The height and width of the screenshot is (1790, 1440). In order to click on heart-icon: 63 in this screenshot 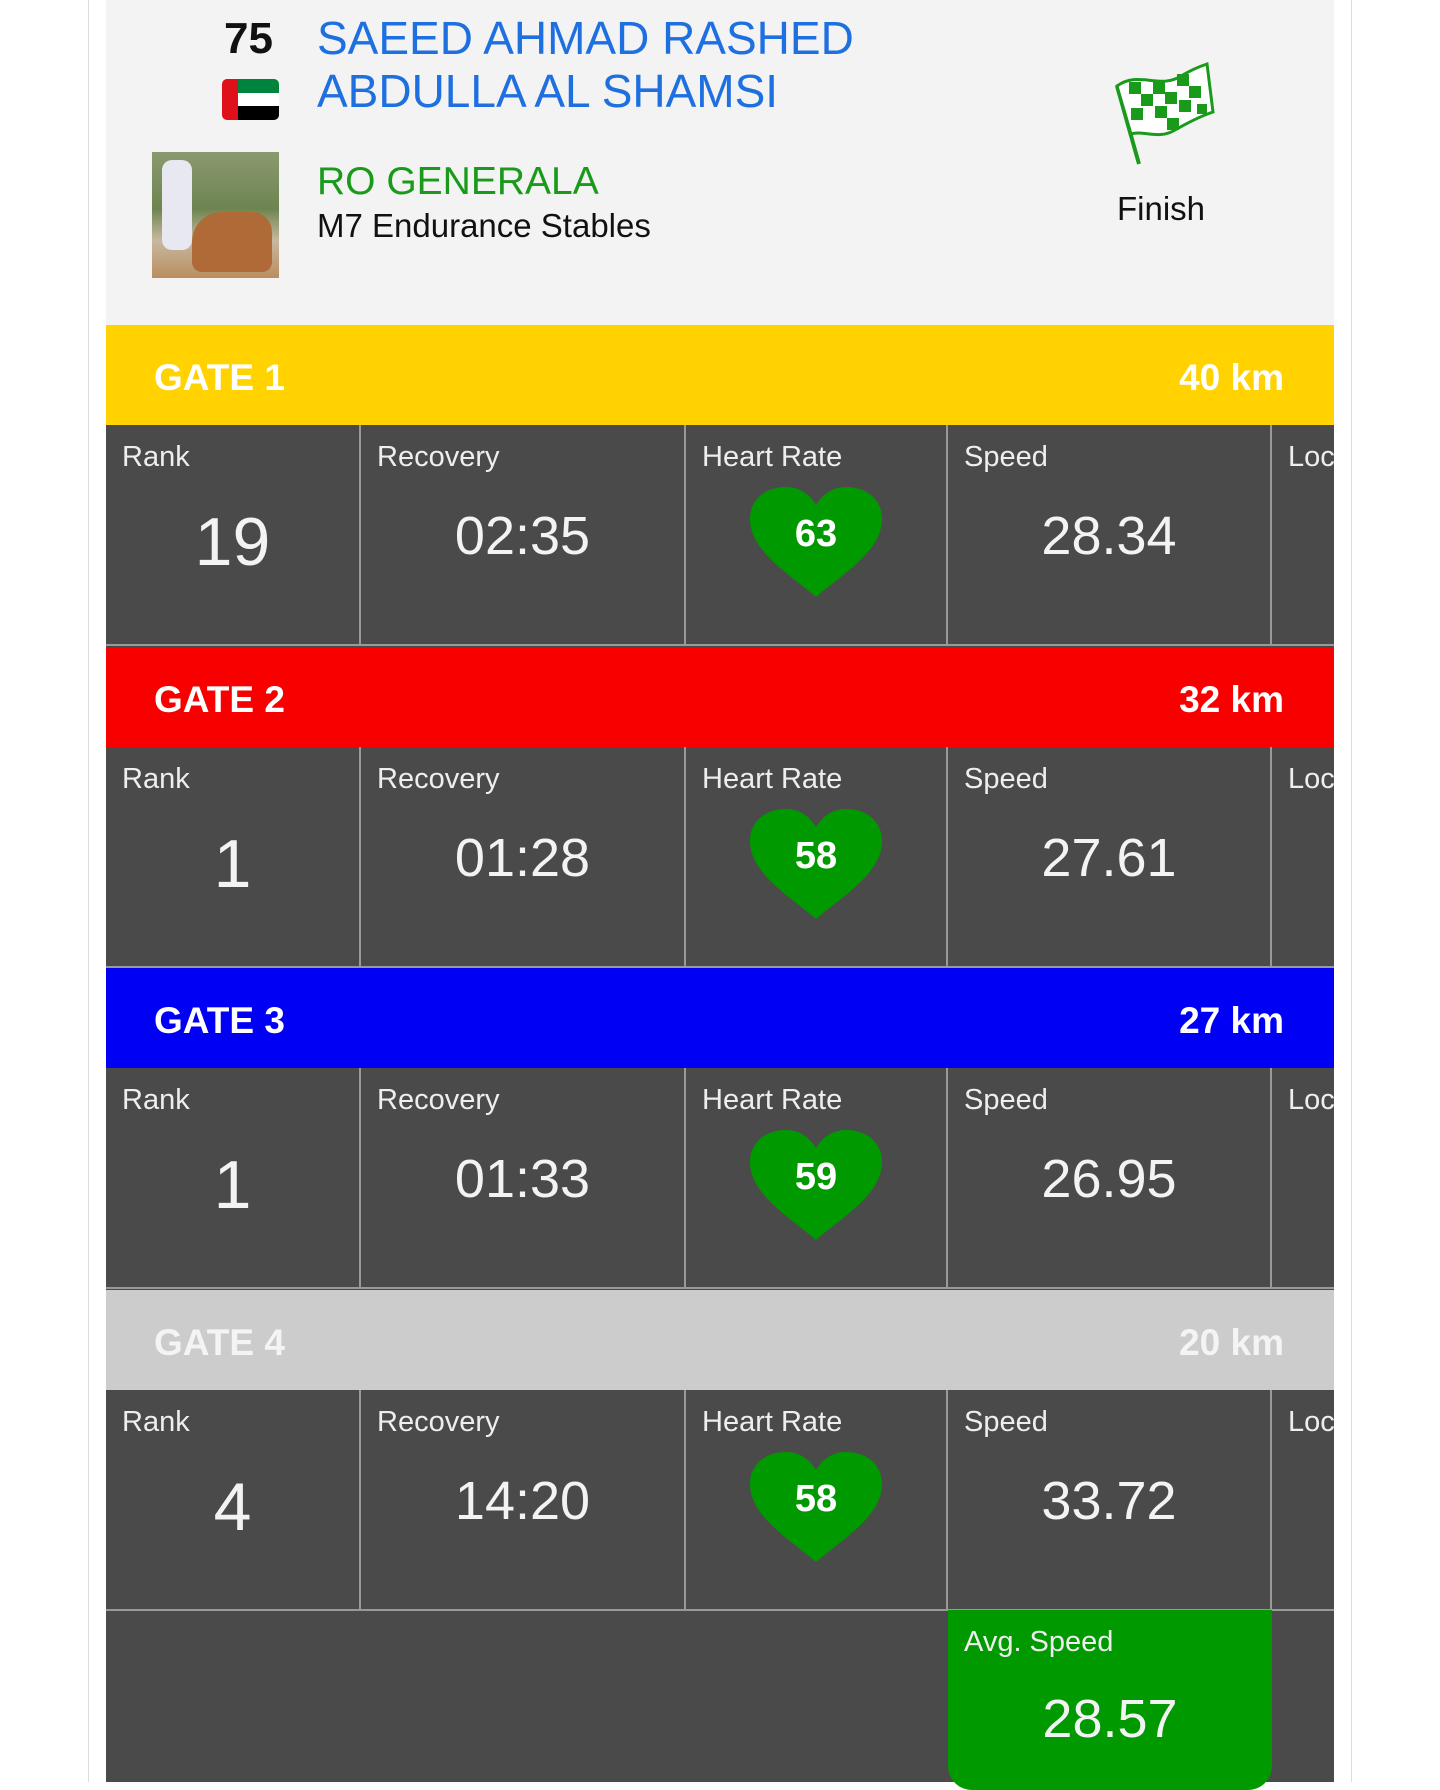, I will do `click(816, 542)`.